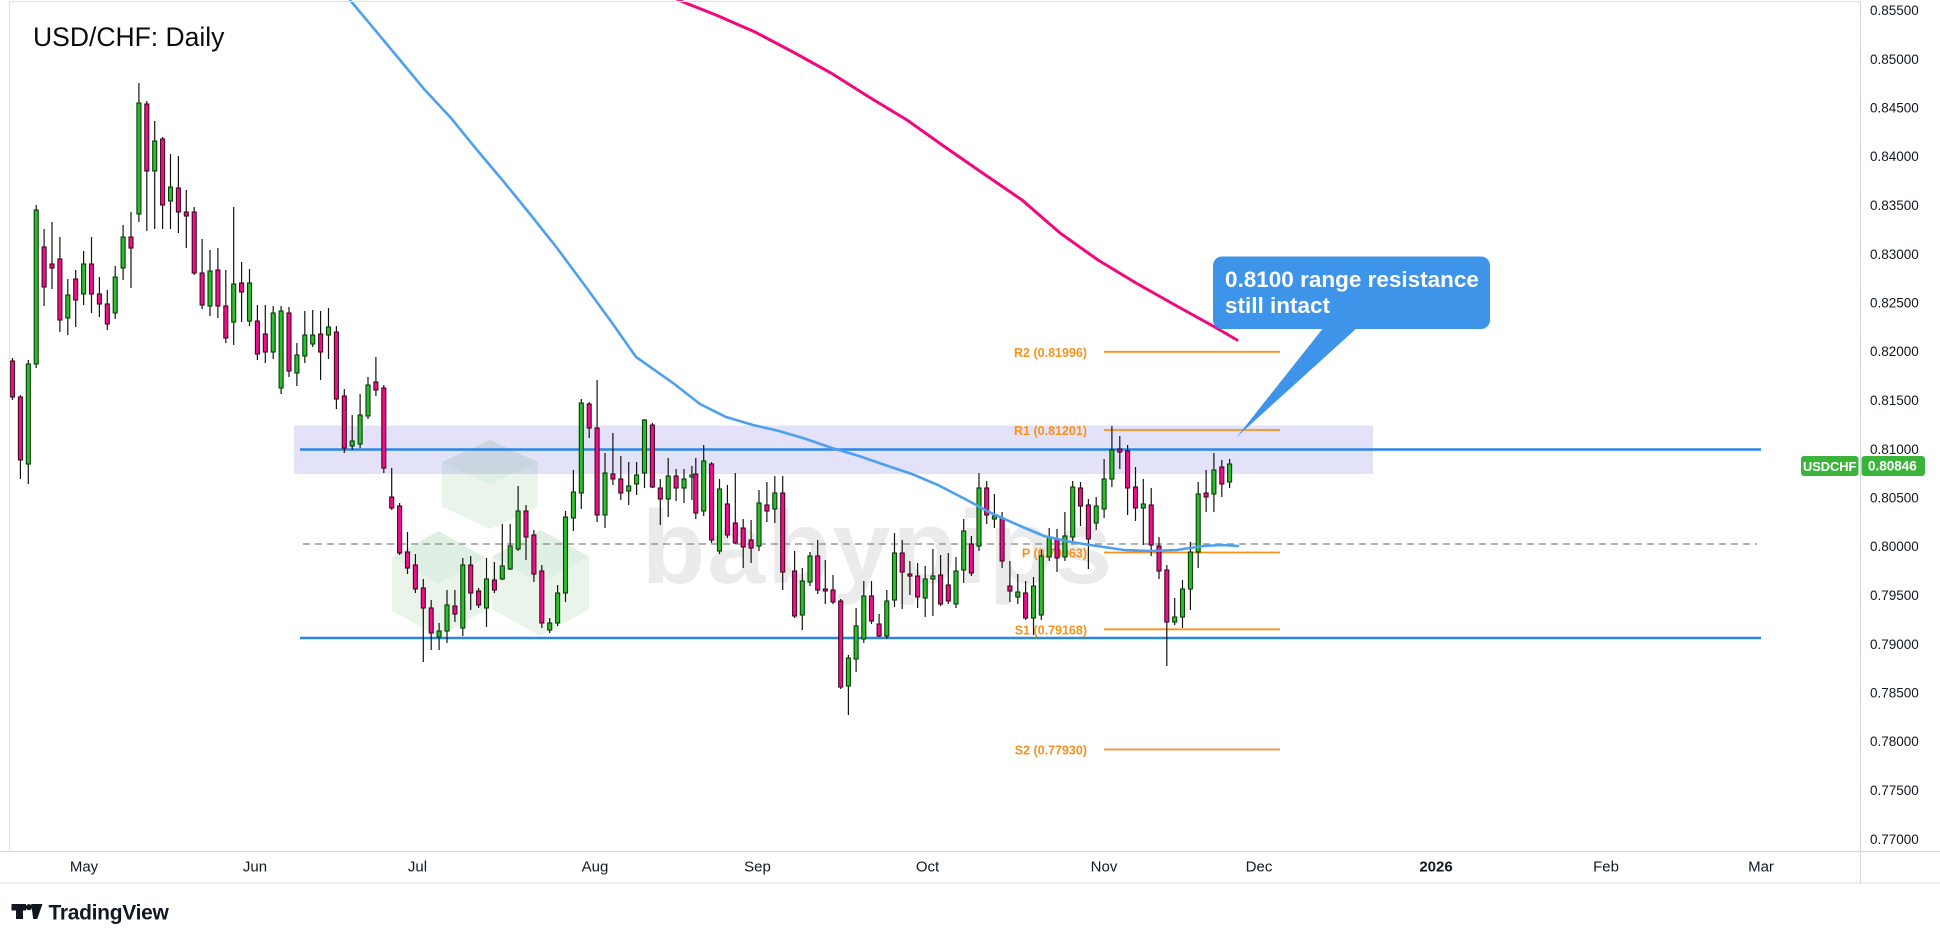 The height and width of the screenshot is (948, 1940). I want to click on svg-text: 0.80000, so click(1894, 546).